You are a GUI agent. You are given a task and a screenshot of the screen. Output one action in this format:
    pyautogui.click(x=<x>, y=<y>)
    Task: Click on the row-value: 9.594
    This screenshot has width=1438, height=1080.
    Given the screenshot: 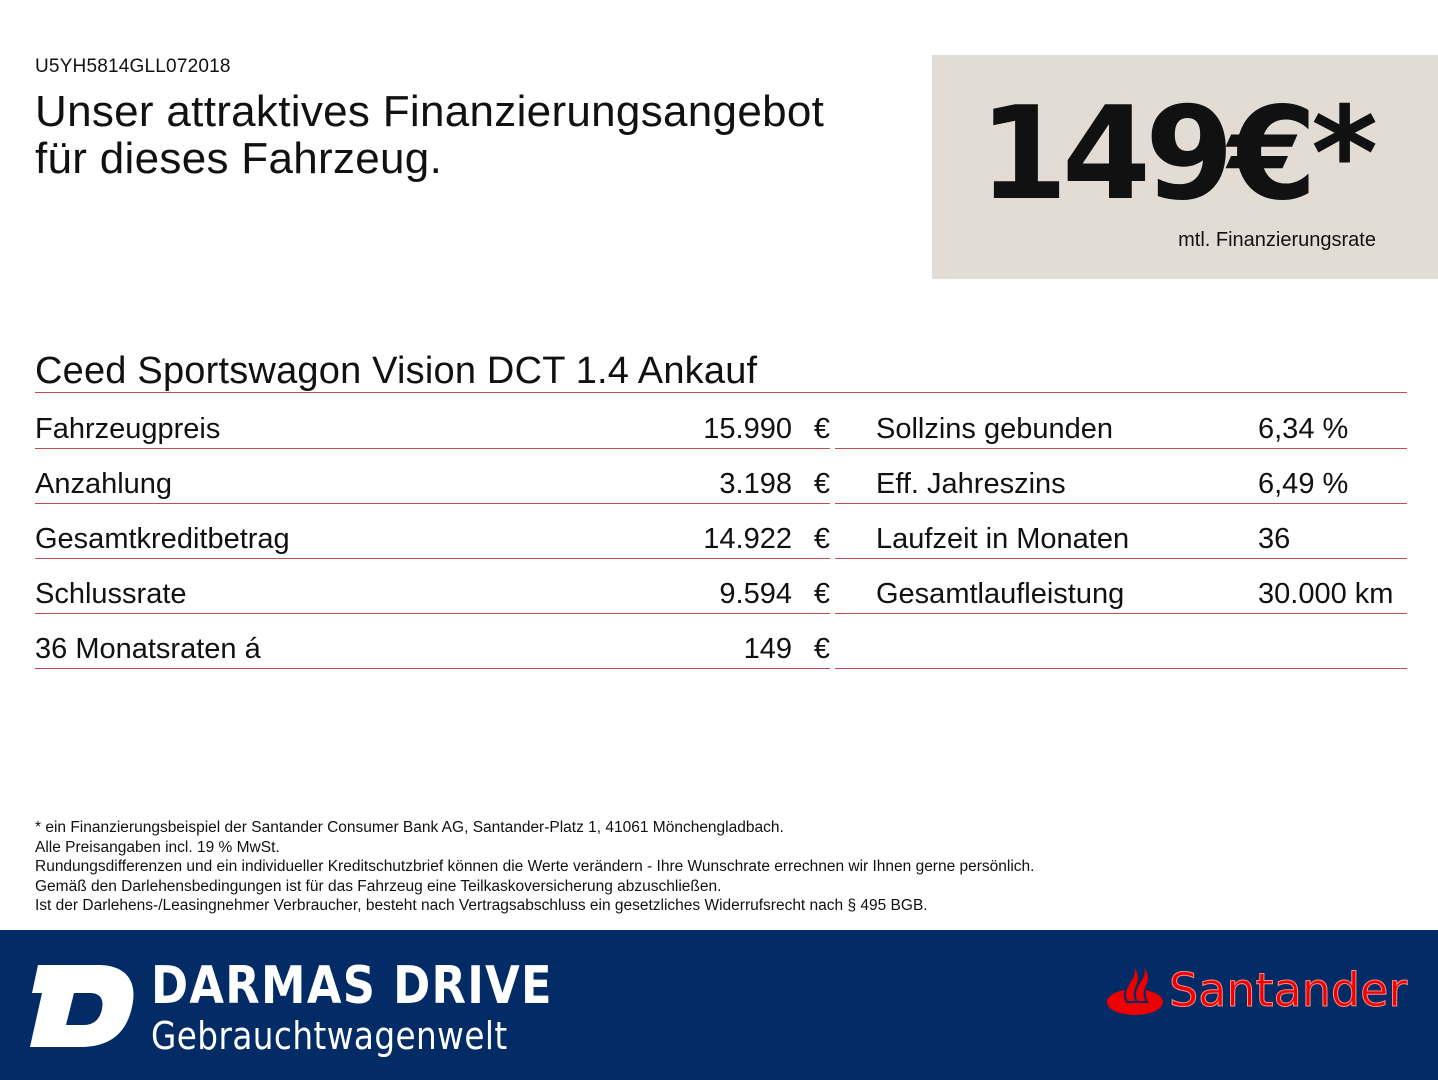 What is the action you would take?
    pyautogui.click(x=755, y=594)
    